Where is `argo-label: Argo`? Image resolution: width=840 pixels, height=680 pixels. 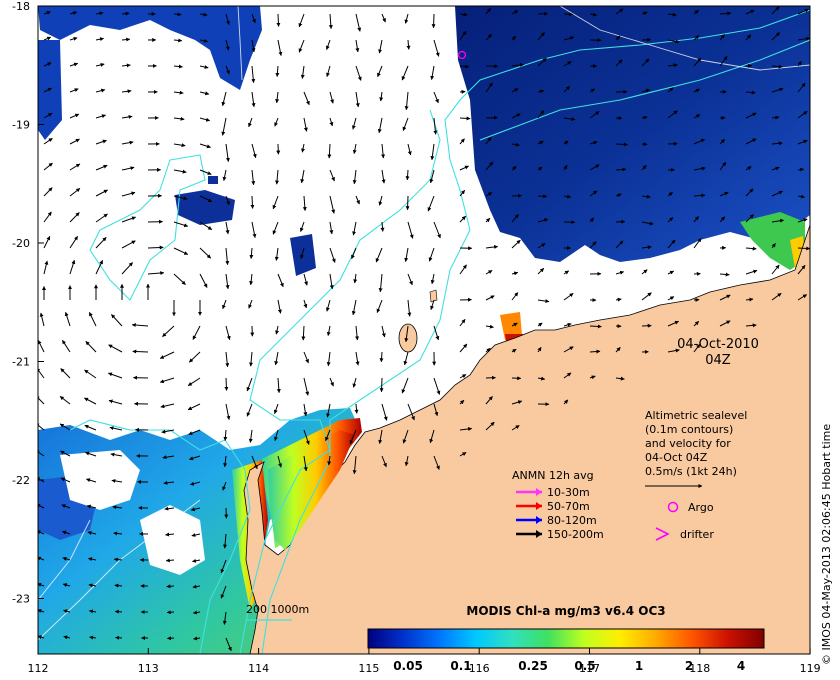 argo-label: Argo is located at coordinates (701, 507).